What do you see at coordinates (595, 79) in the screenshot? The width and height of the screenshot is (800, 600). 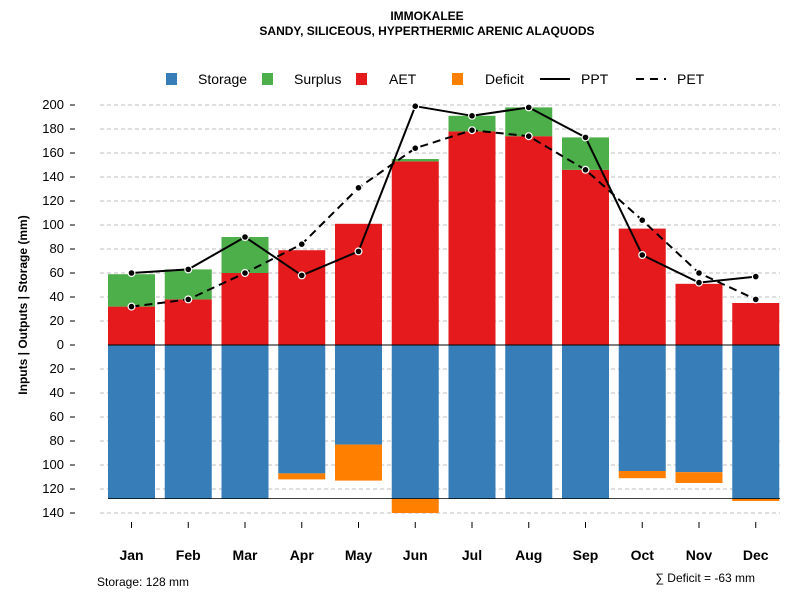 I see `legend-label: PPT` at bounding box center [595, 79].